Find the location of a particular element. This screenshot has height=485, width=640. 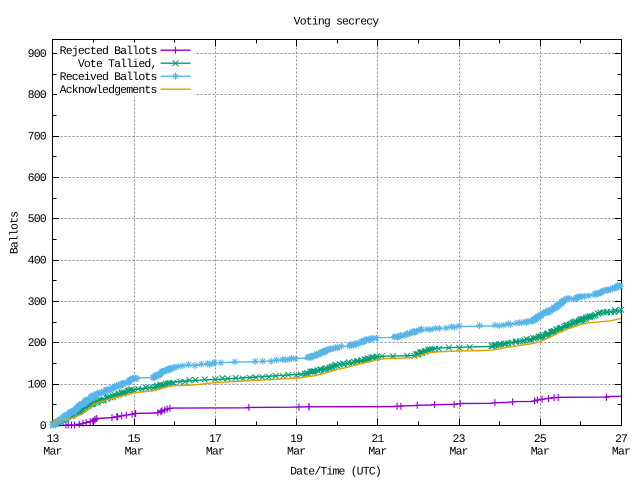

svg-text: Voting secrecy is located at coordinates (337, 22).